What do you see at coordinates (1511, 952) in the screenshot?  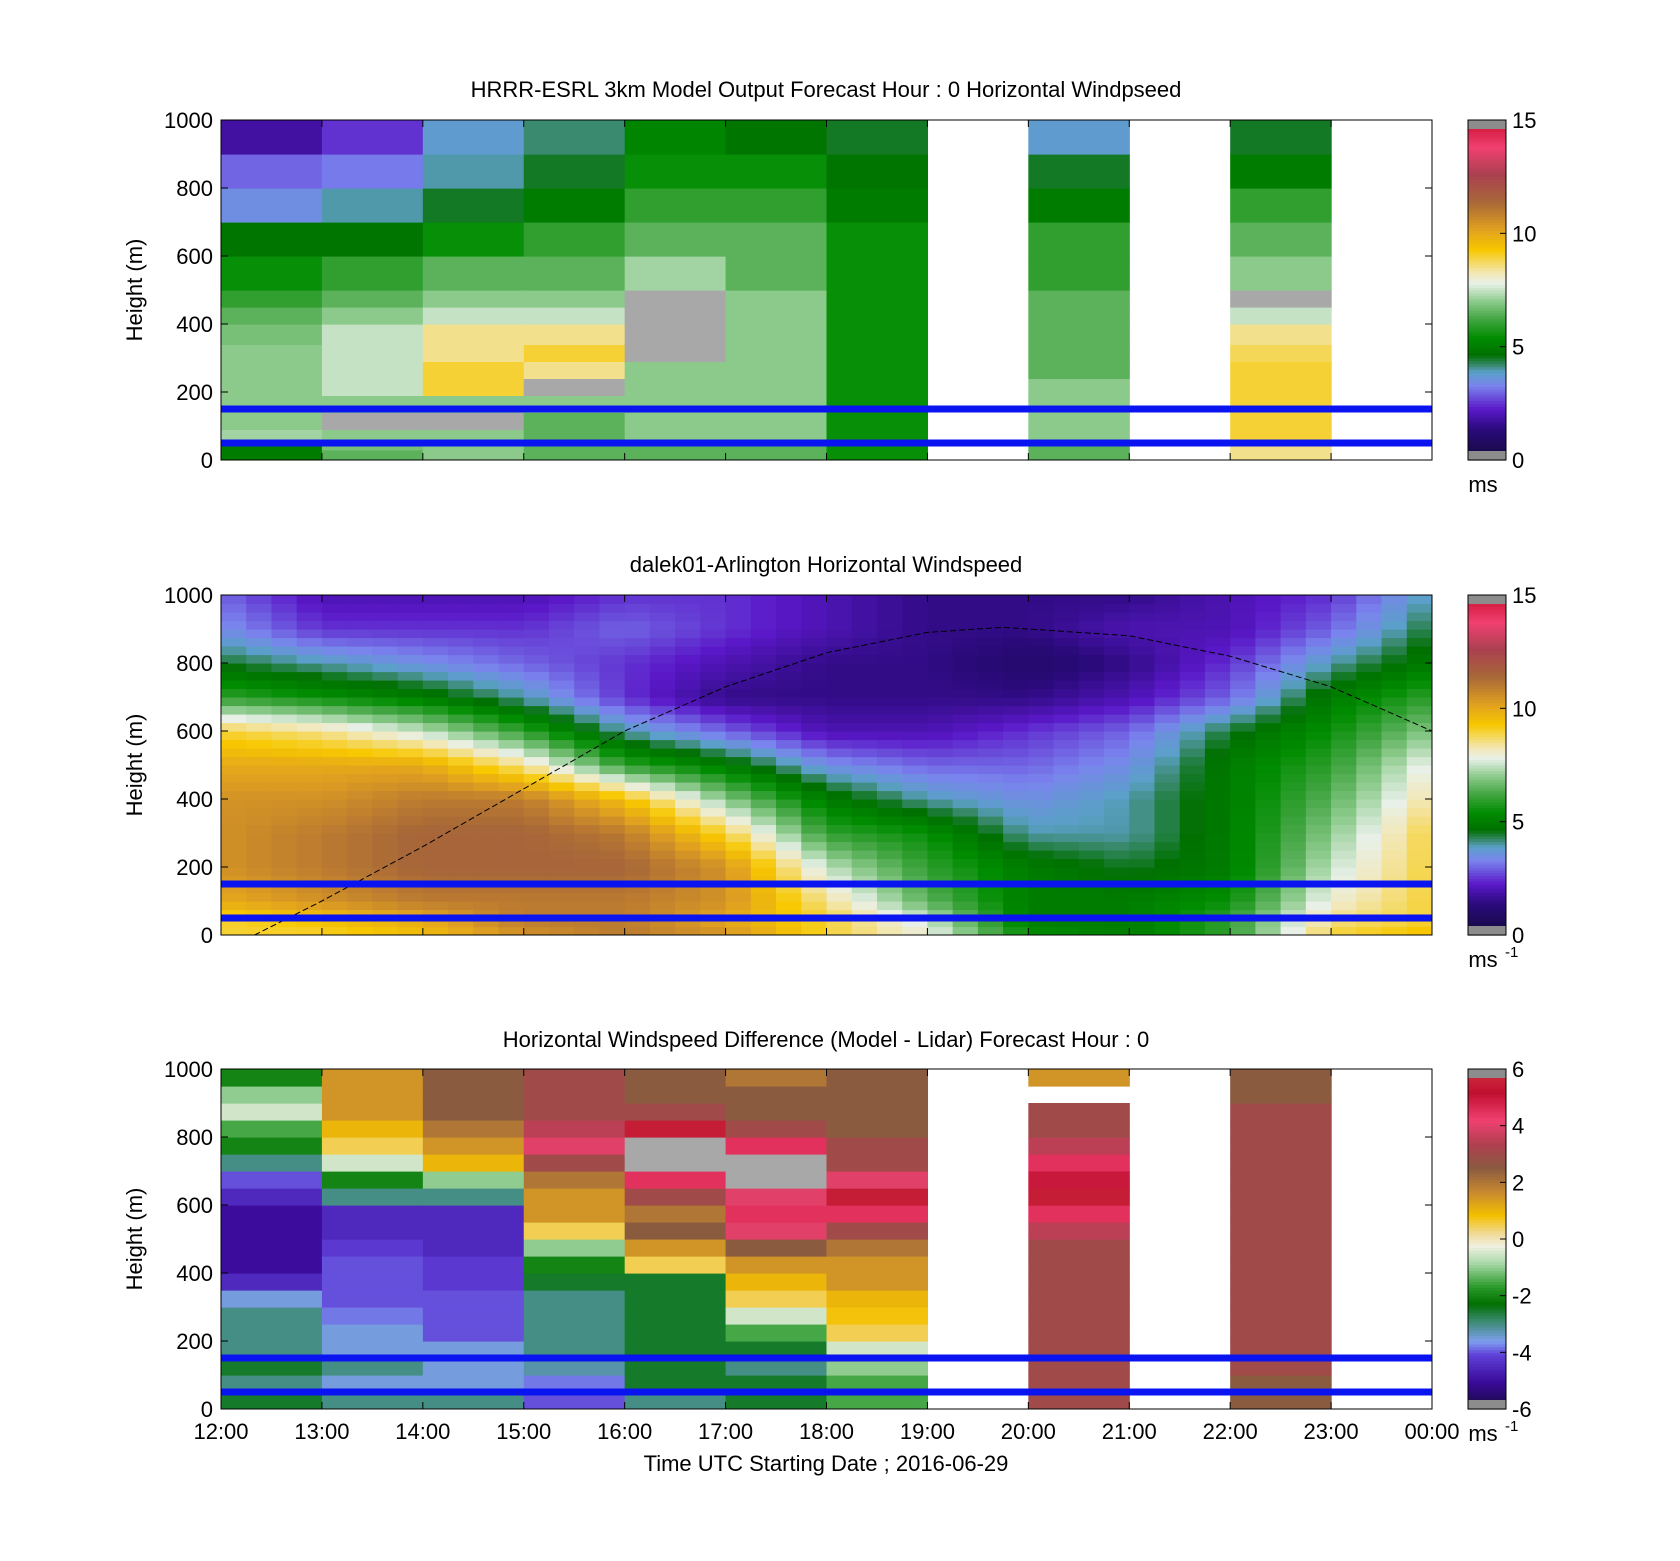 I see `lidar-colorbar-unit-superscript: -1` at bounding box center [1511, 952].